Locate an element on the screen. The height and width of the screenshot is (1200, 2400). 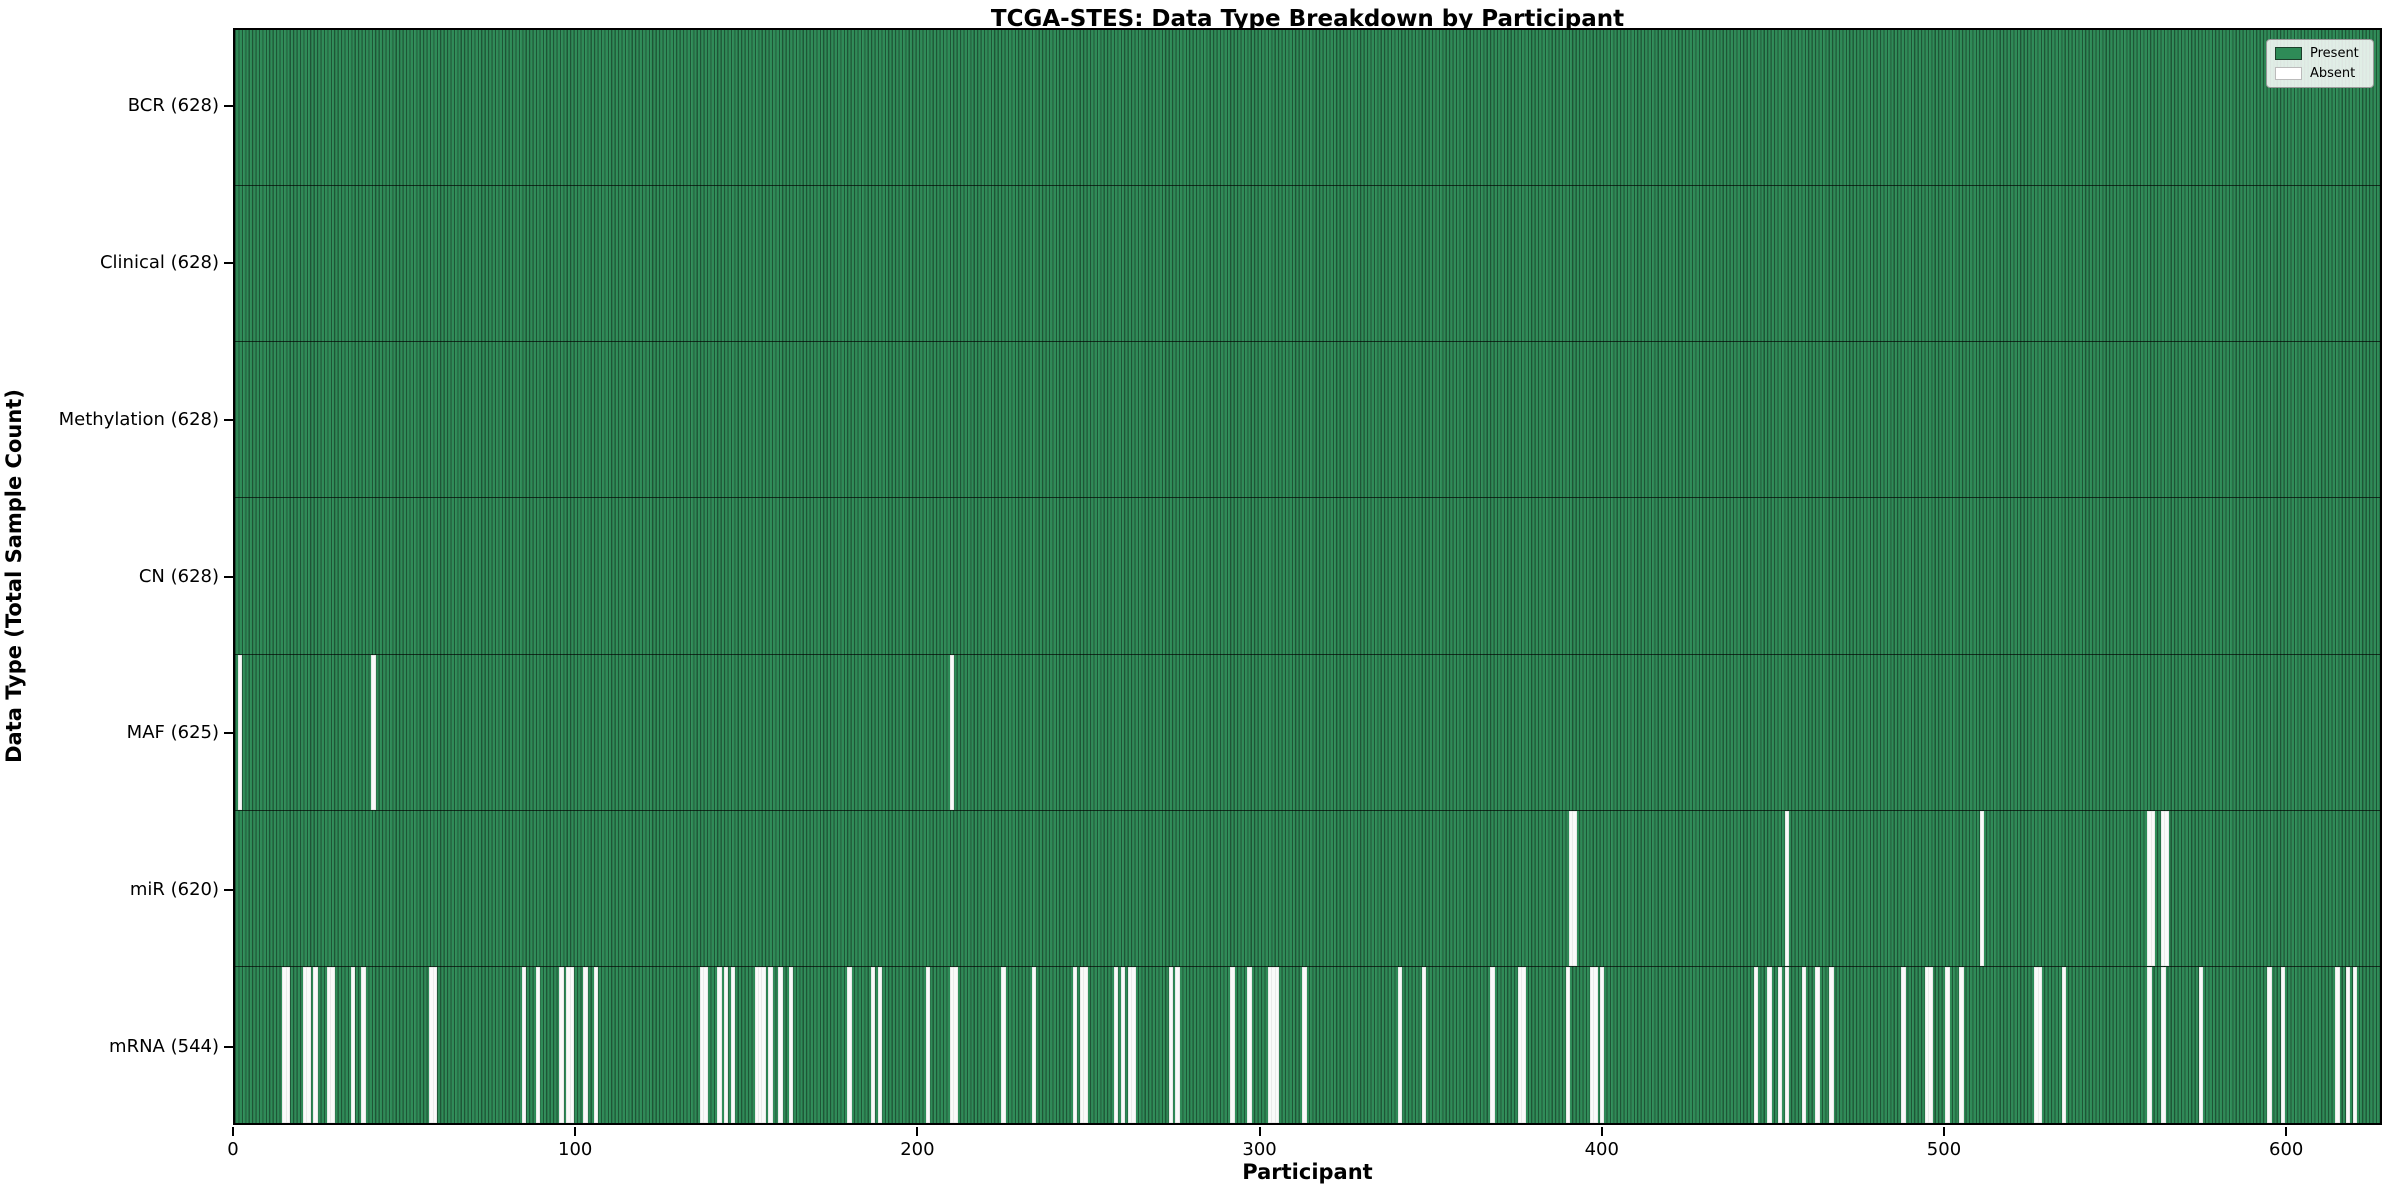
row-band-Clinical is located at coordinates (1307, 264).